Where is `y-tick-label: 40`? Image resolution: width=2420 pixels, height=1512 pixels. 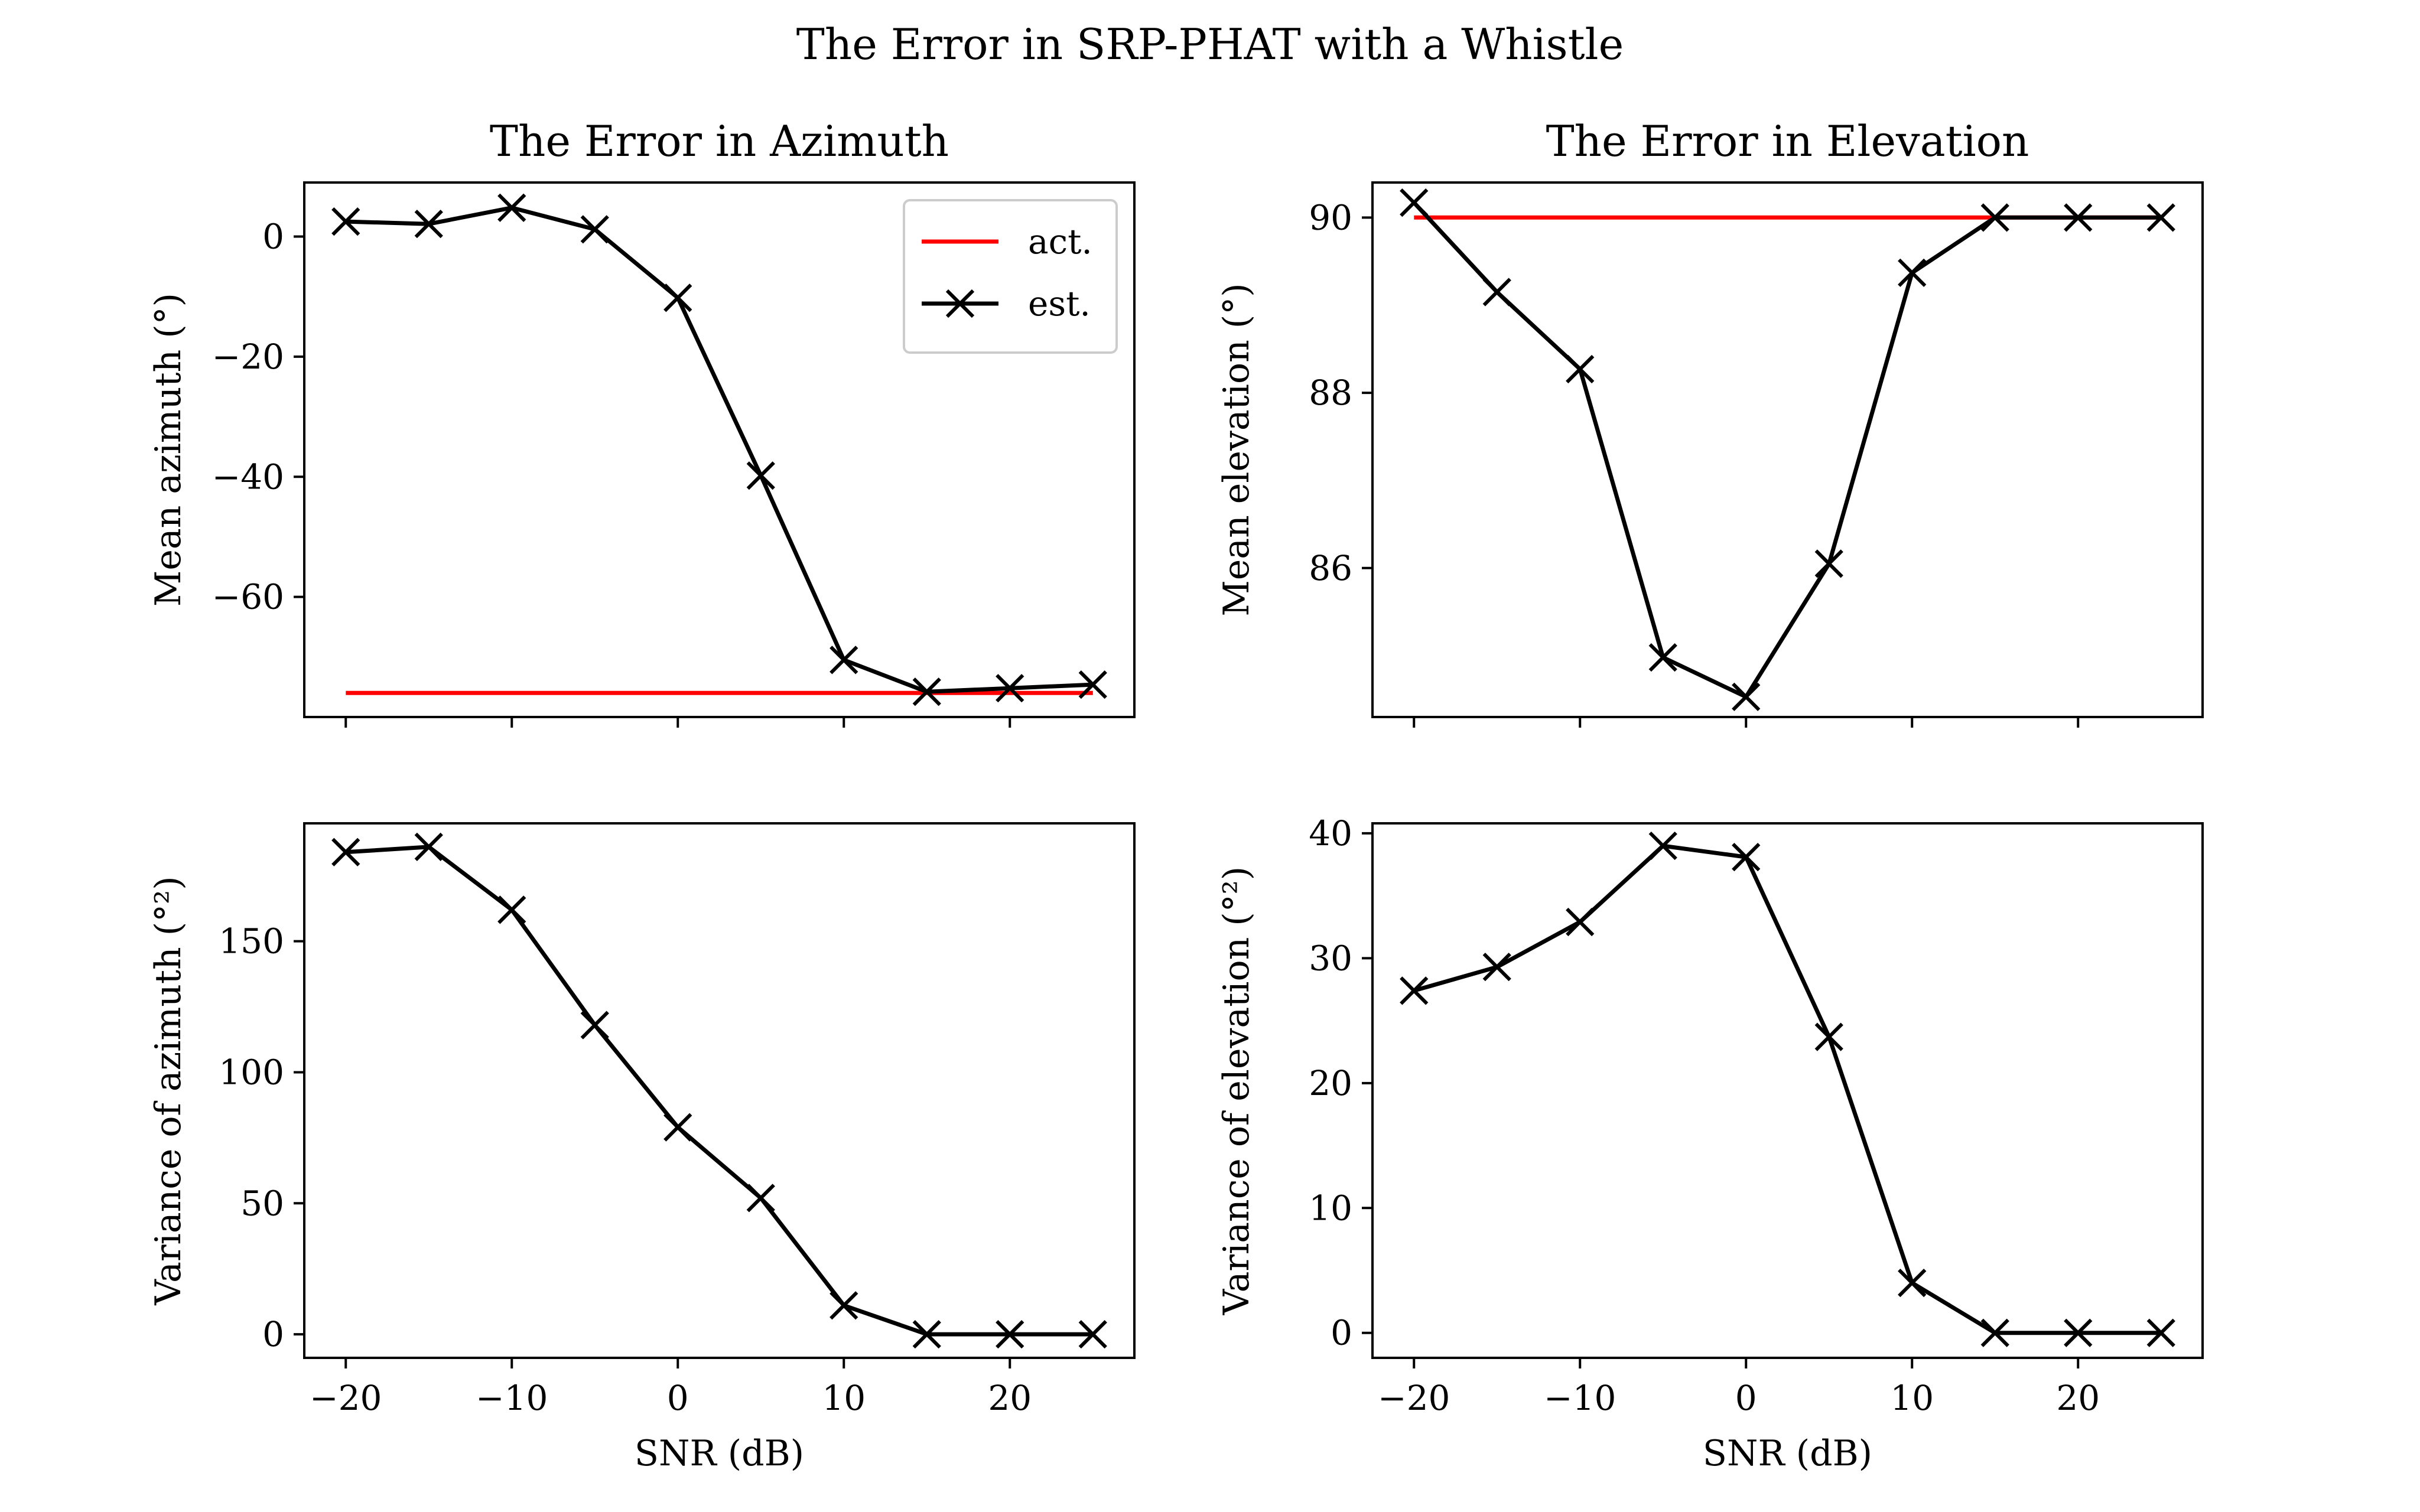 y-tick-label: 40 is located at coordinates (1330, 833).